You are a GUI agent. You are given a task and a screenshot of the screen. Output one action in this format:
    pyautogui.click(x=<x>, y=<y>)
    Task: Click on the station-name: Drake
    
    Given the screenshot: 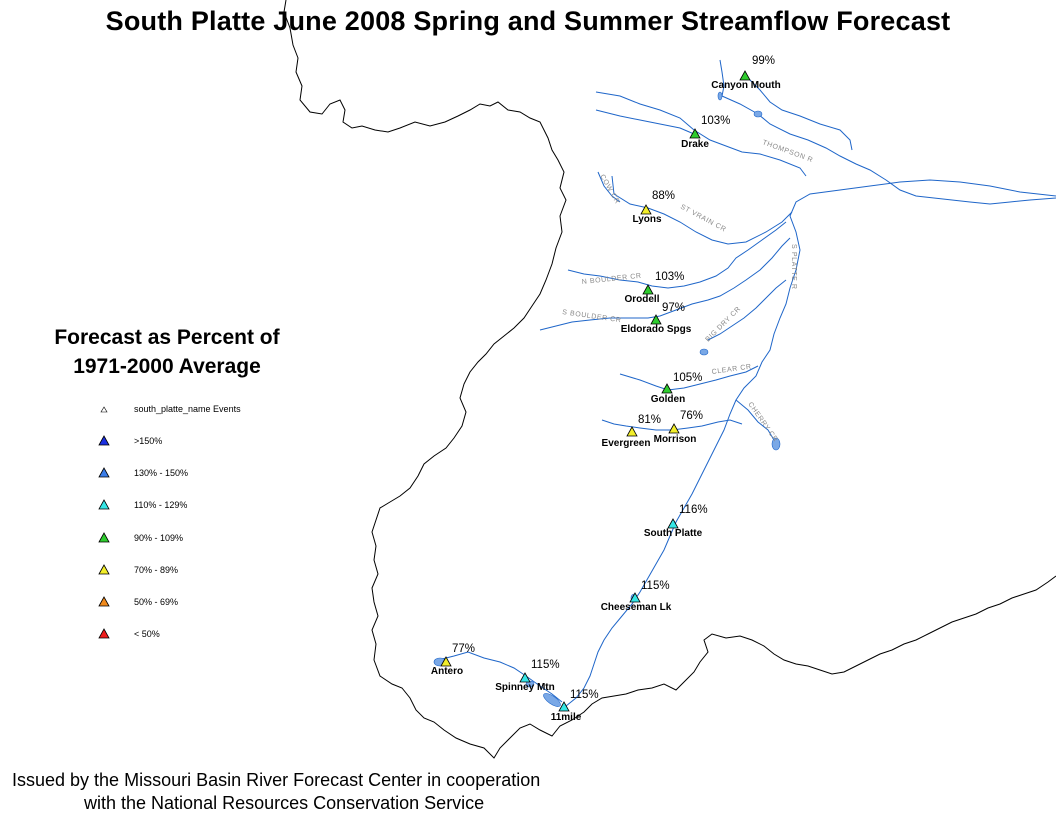 What is the action you would take?
    pyautogui.click(x=695, y=144)
    